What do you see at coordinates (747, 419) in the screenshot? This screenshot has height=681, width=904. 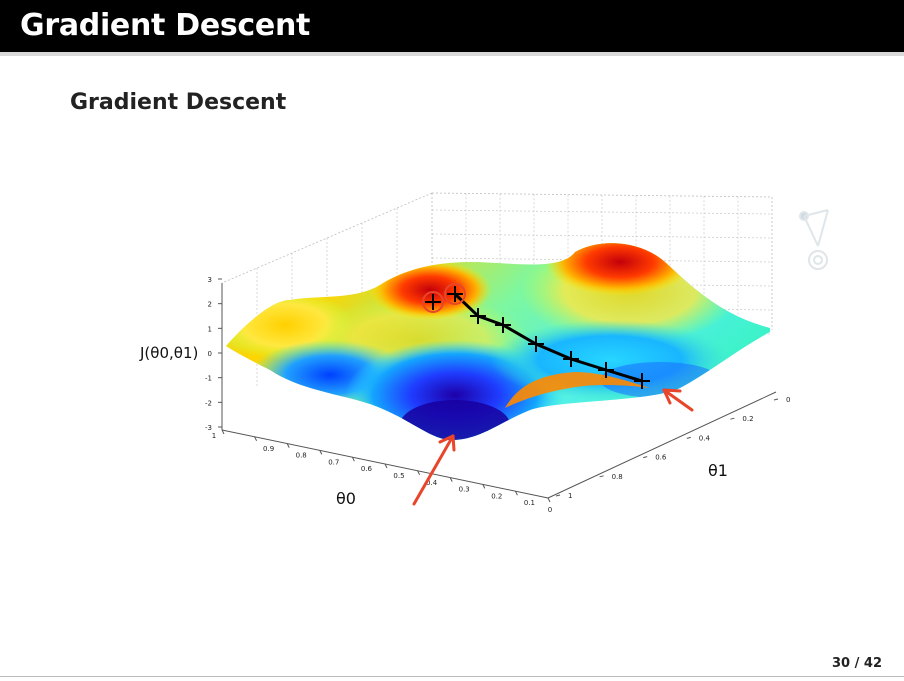 I see `y-tick-label: 0.2` at bounding box center [747, 419].